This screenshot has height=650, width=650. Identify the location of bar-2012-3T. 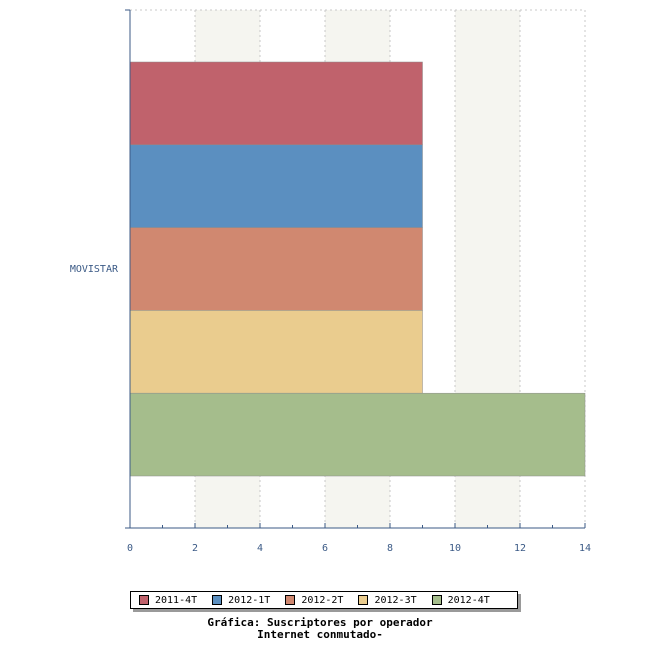
(276, 352).